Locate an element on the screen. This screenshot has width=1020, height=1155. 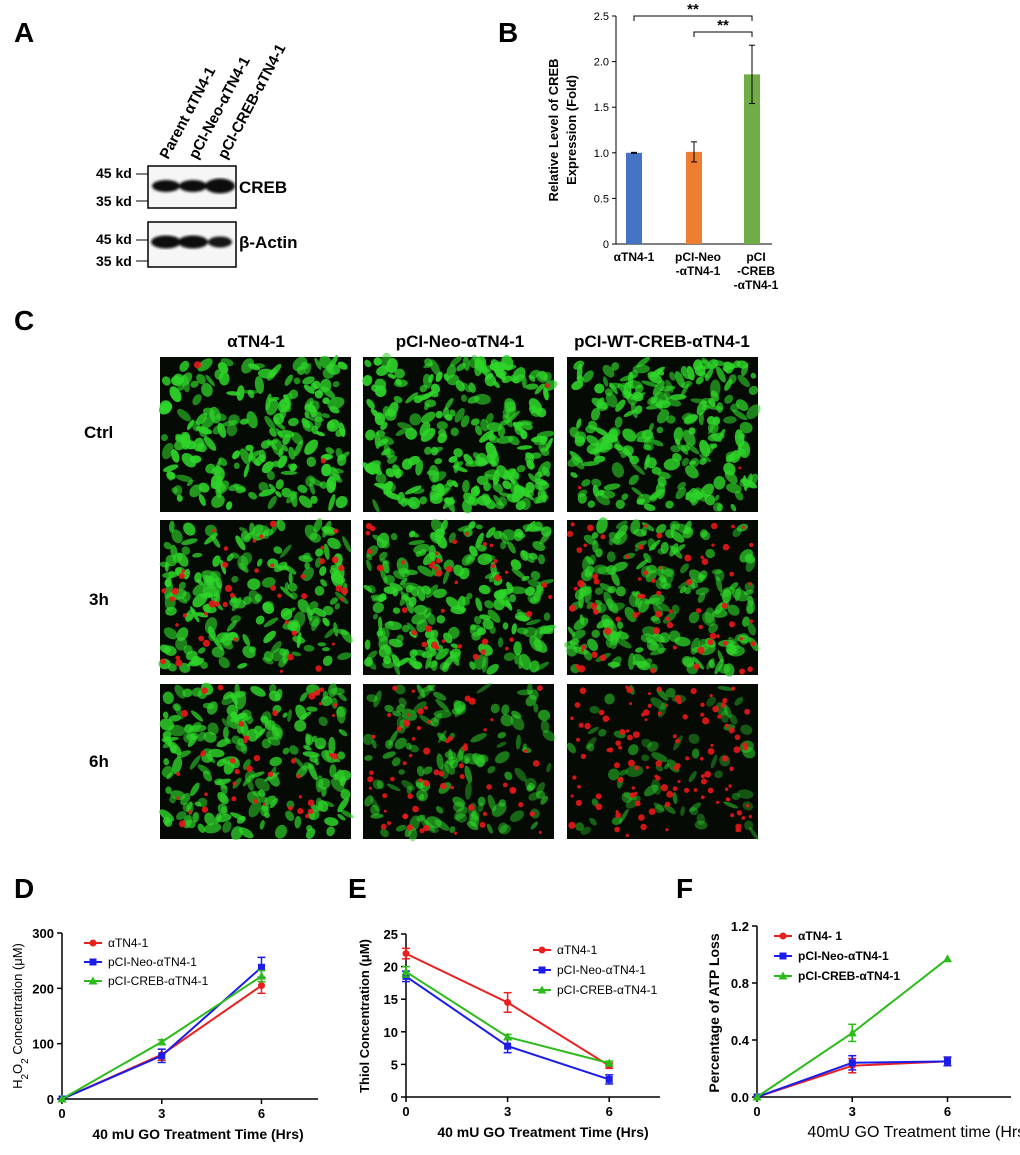
y-tick-label: 1.5 is located at coordinates (601, 108).